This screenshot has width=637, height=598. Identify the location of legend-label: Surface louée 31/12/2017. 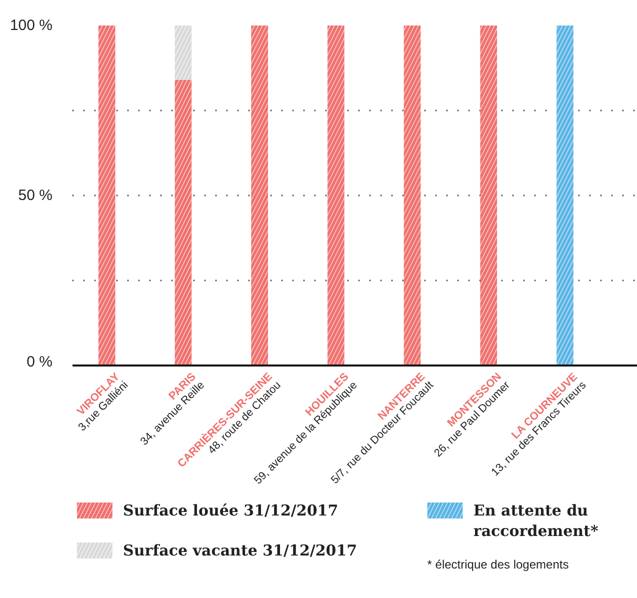
(230, 511).